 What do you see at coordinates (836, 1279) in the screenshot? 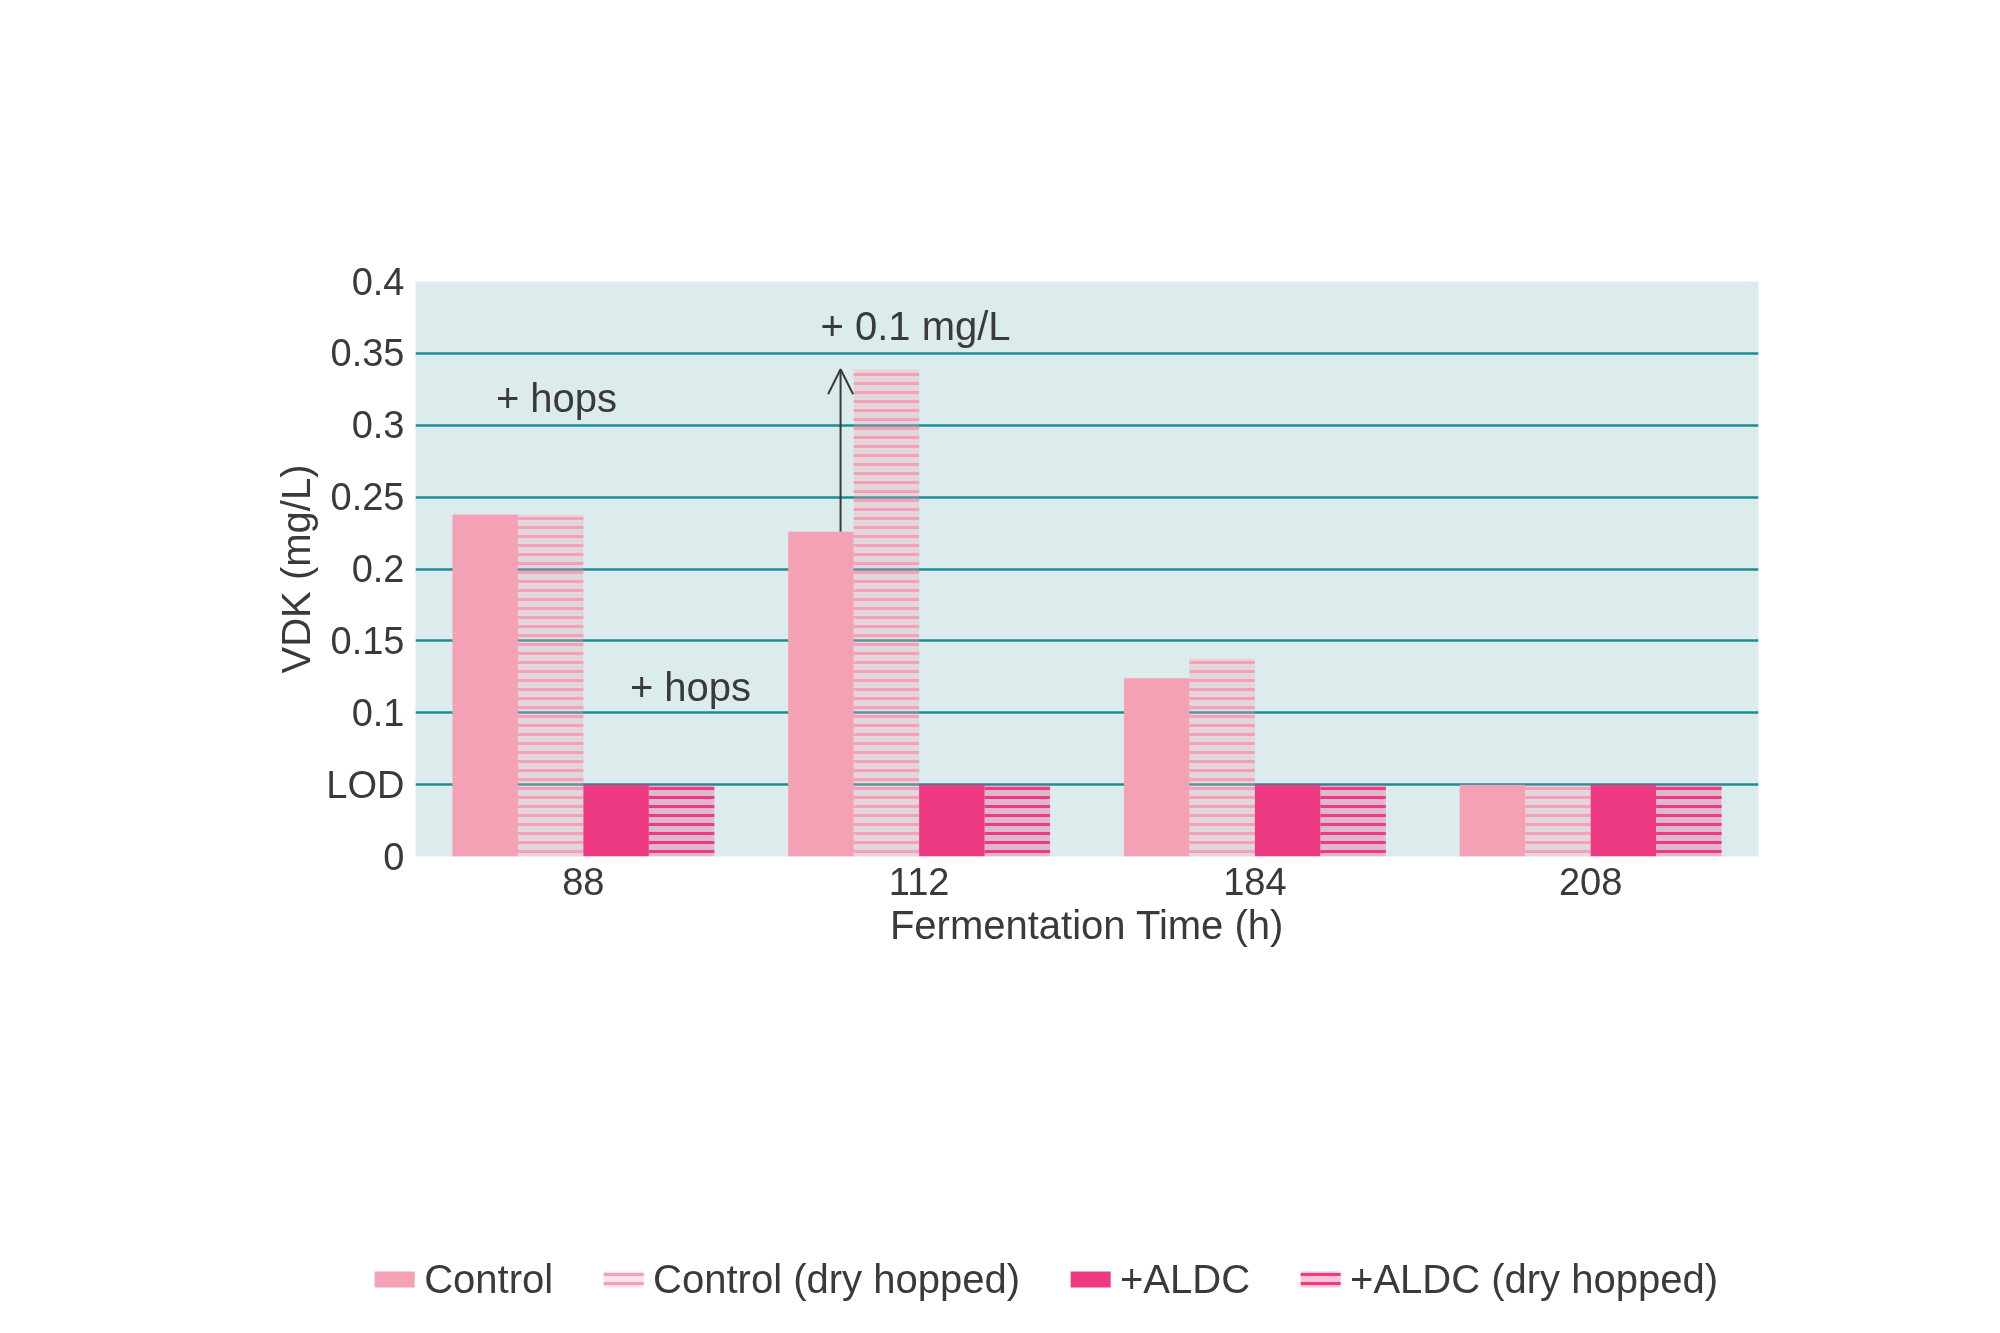
I see `legend-label: Control (dry hopped)` at bounding box center [836, 1279].